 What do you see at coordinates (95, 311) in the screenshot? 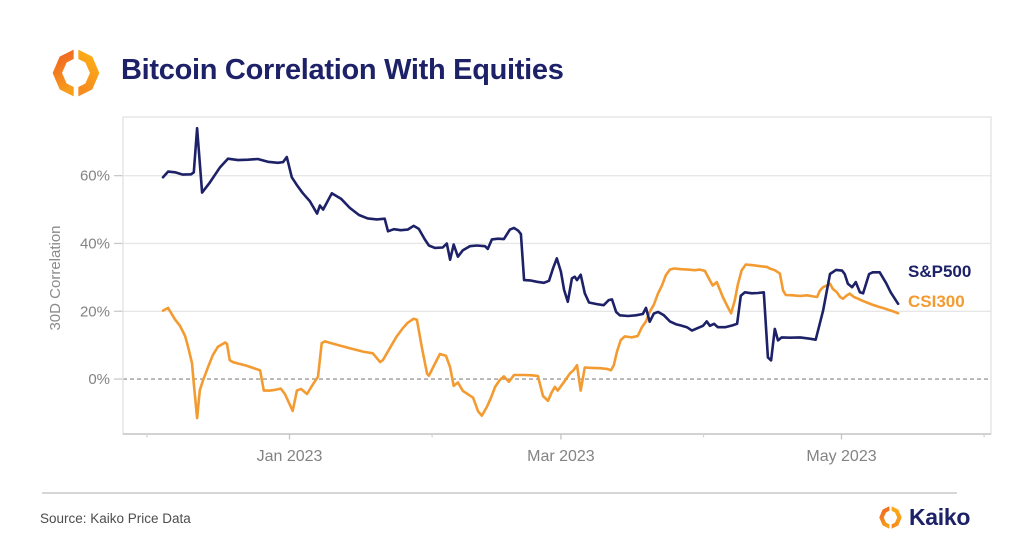
I see `y-tick-label: 20%` at bounding box center [95, 311].